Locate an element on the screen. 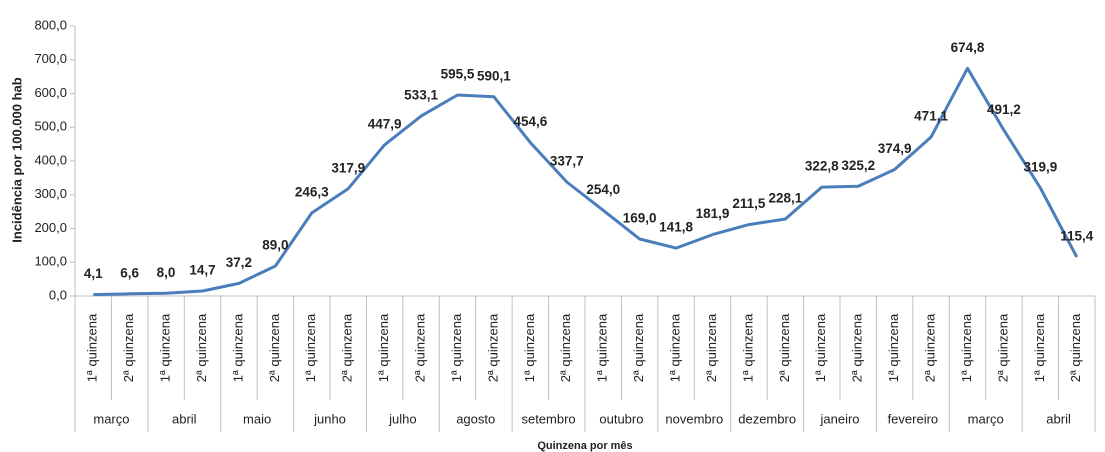  data-label: 533,1 is located at coordinates (421, 95).